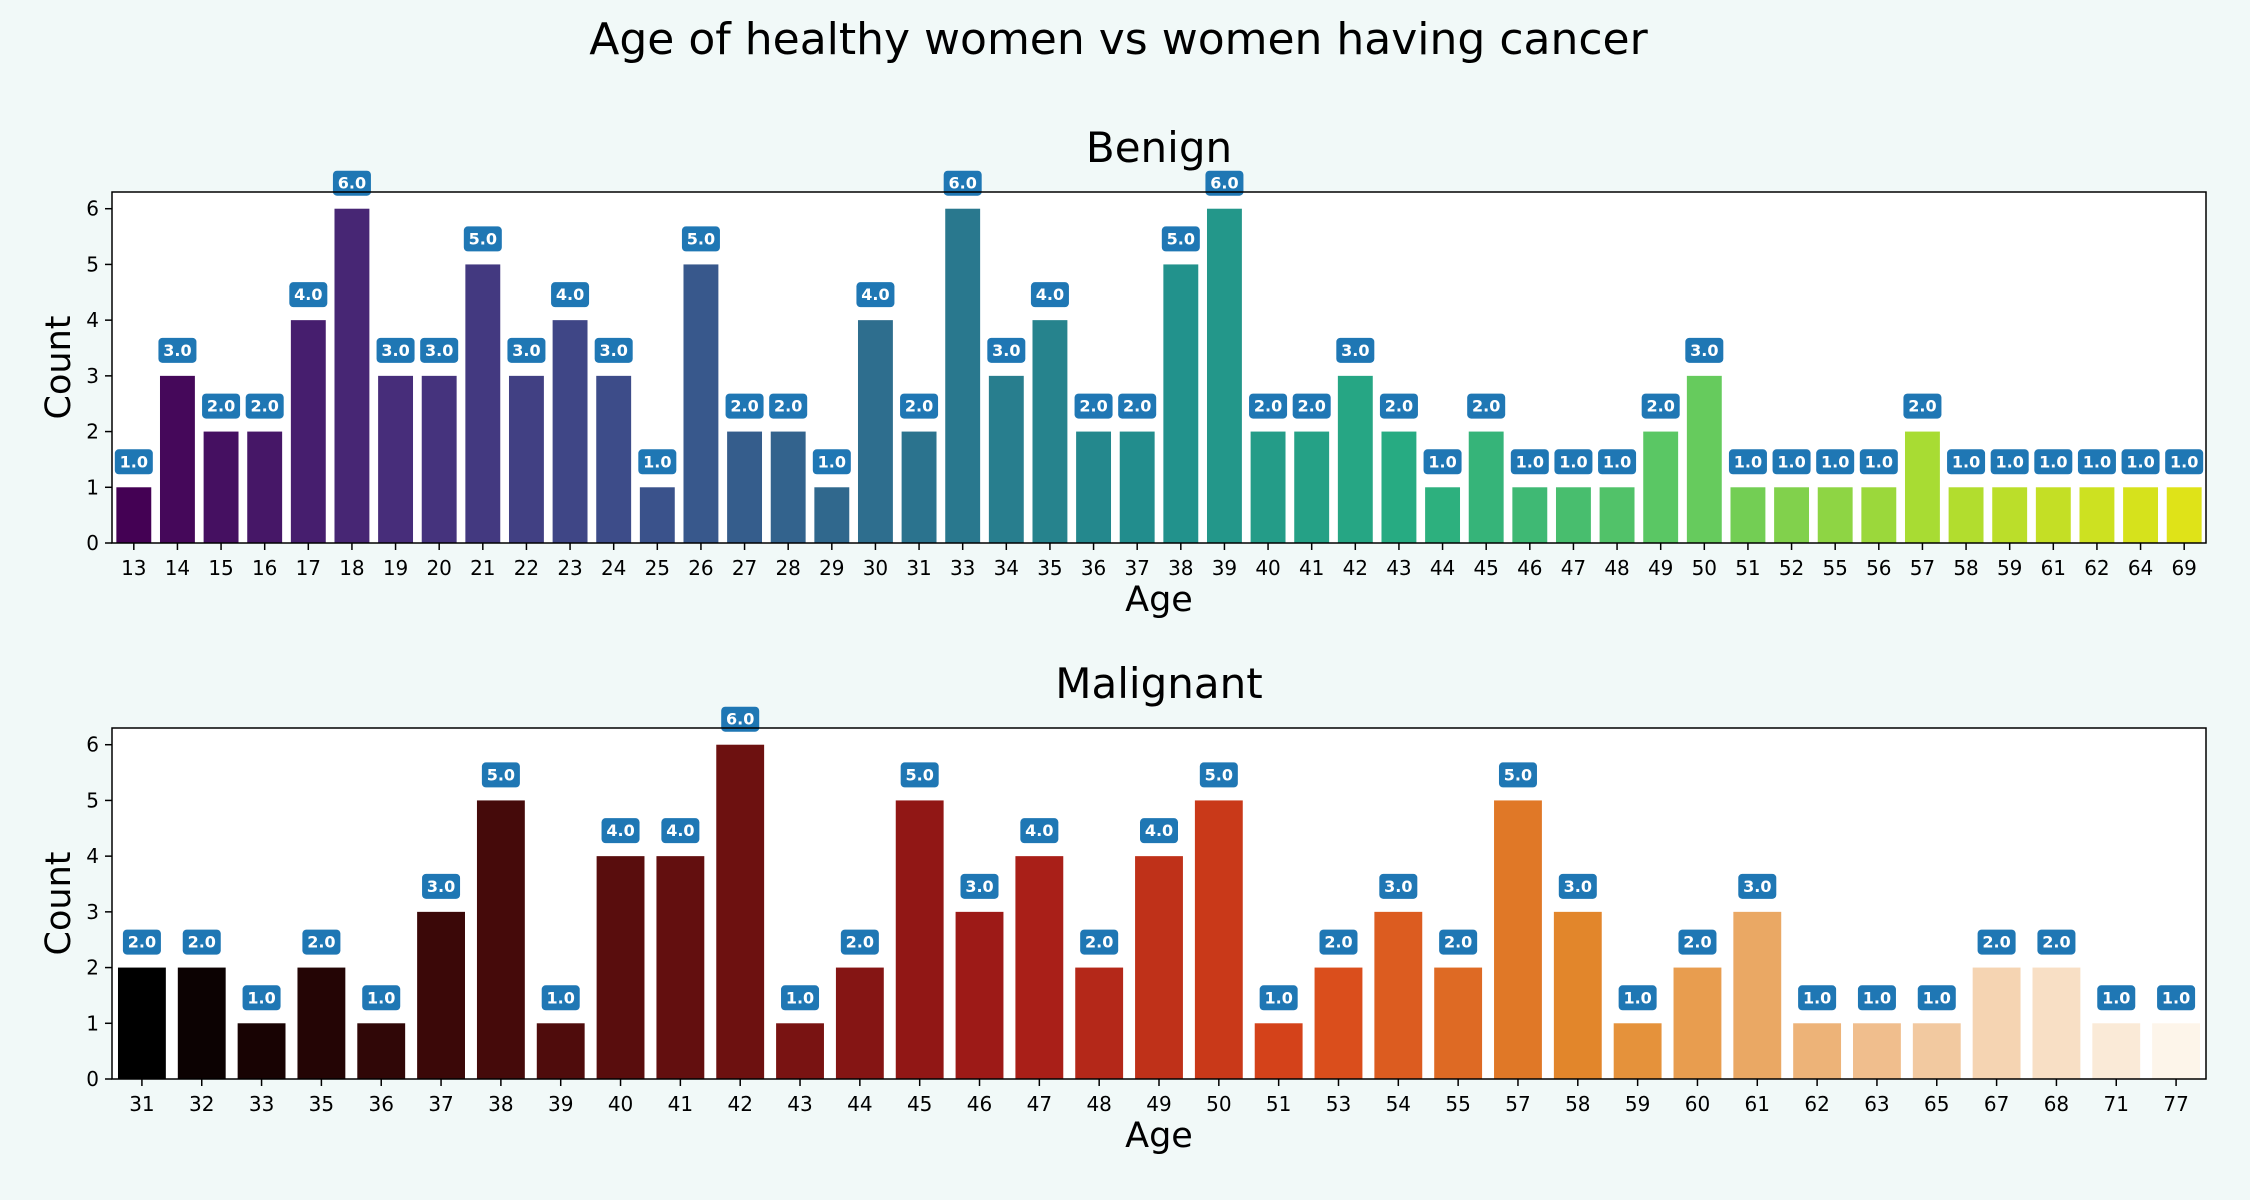 The height and width of the screenshot is (1200, 2250). Describe the element at coordinates (92, 1079) in the screenshot. I see `chart-malignant-y-tick-label: 0` at that location.